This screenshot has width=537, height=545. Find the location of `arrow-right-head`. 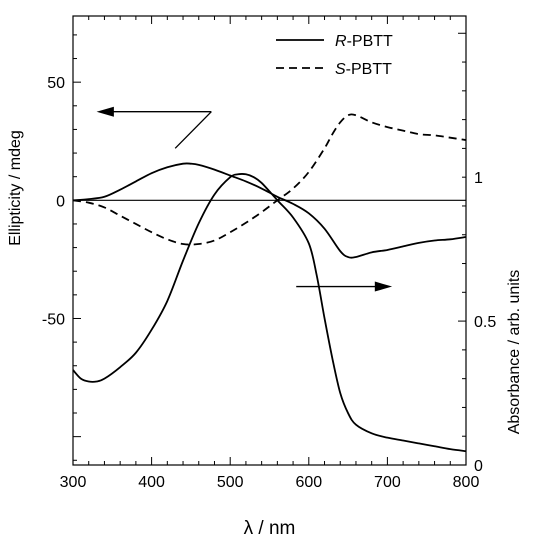

arrow-right-head is located at coordinates (383, 286).